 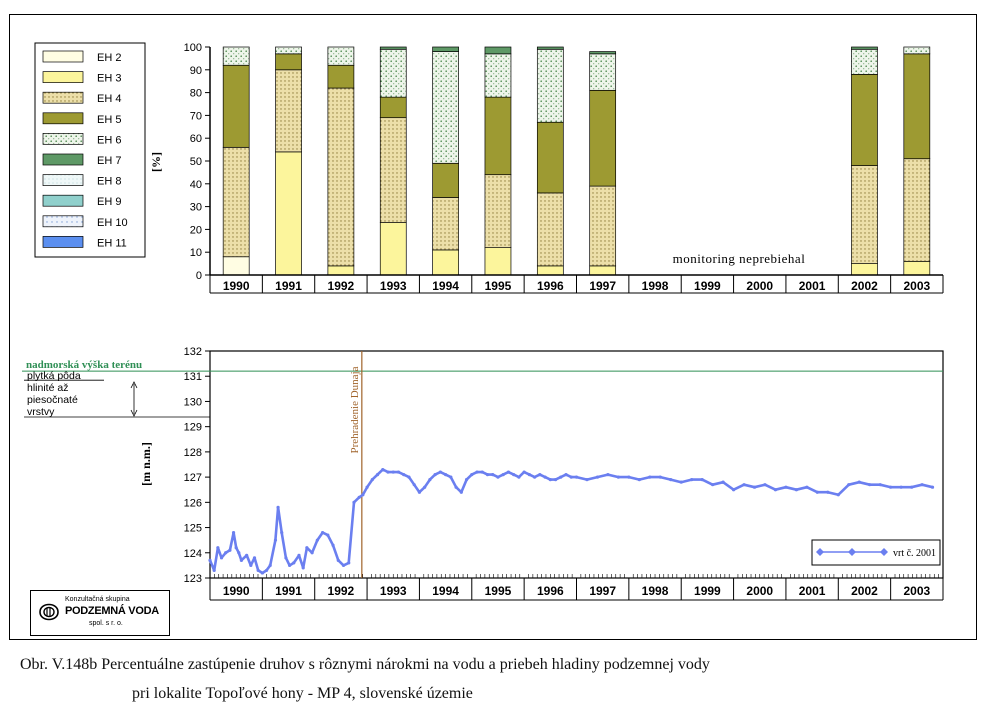 What do you see at coordinates (134, 413) in the screenshot?
I see `layer-arrow-down-icon` at bounding box center [134, 413].